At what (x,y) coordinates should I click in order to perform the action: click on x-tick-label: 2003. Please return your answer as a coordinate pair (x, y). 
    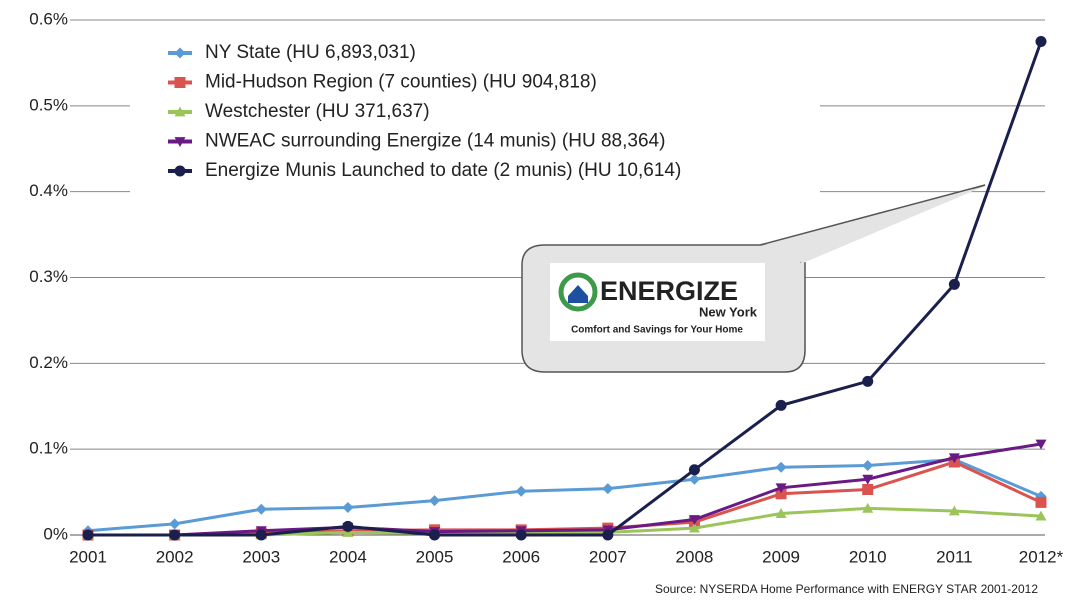
    Looking at the image, I should click on (261, 556).